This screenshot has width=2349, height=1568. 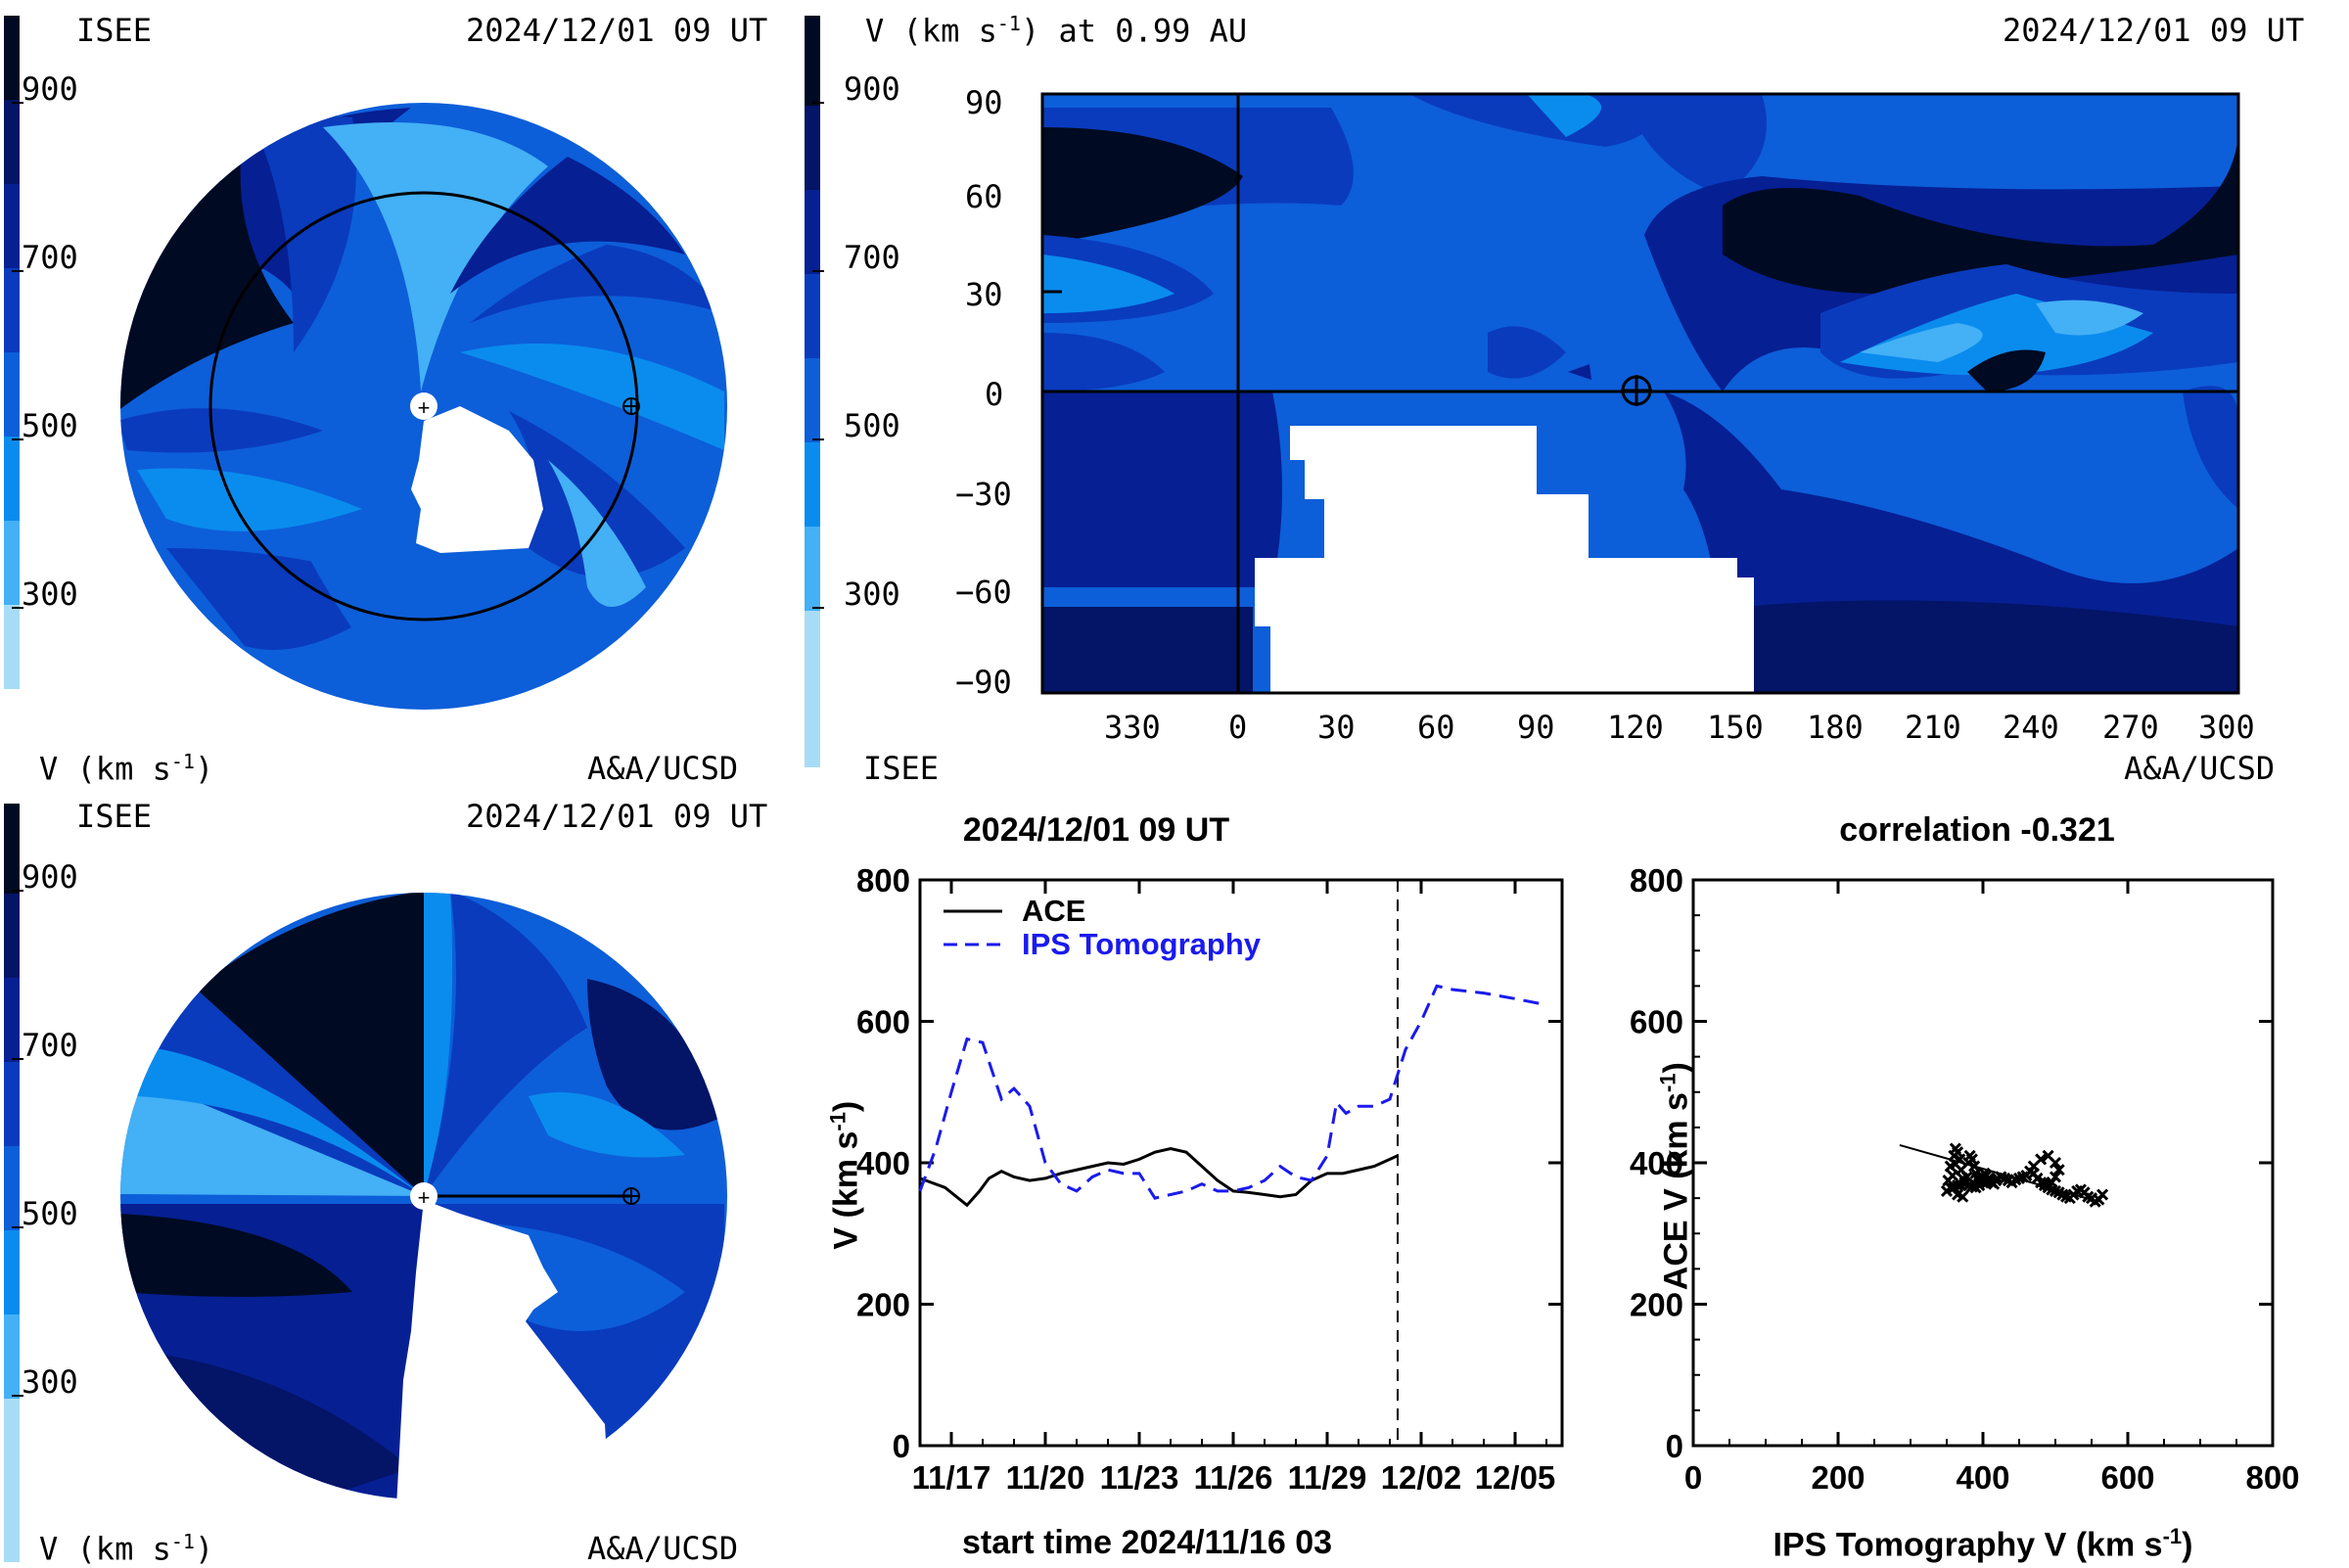 I want to click on series-line-ace, so click(x=1159, y=1177).